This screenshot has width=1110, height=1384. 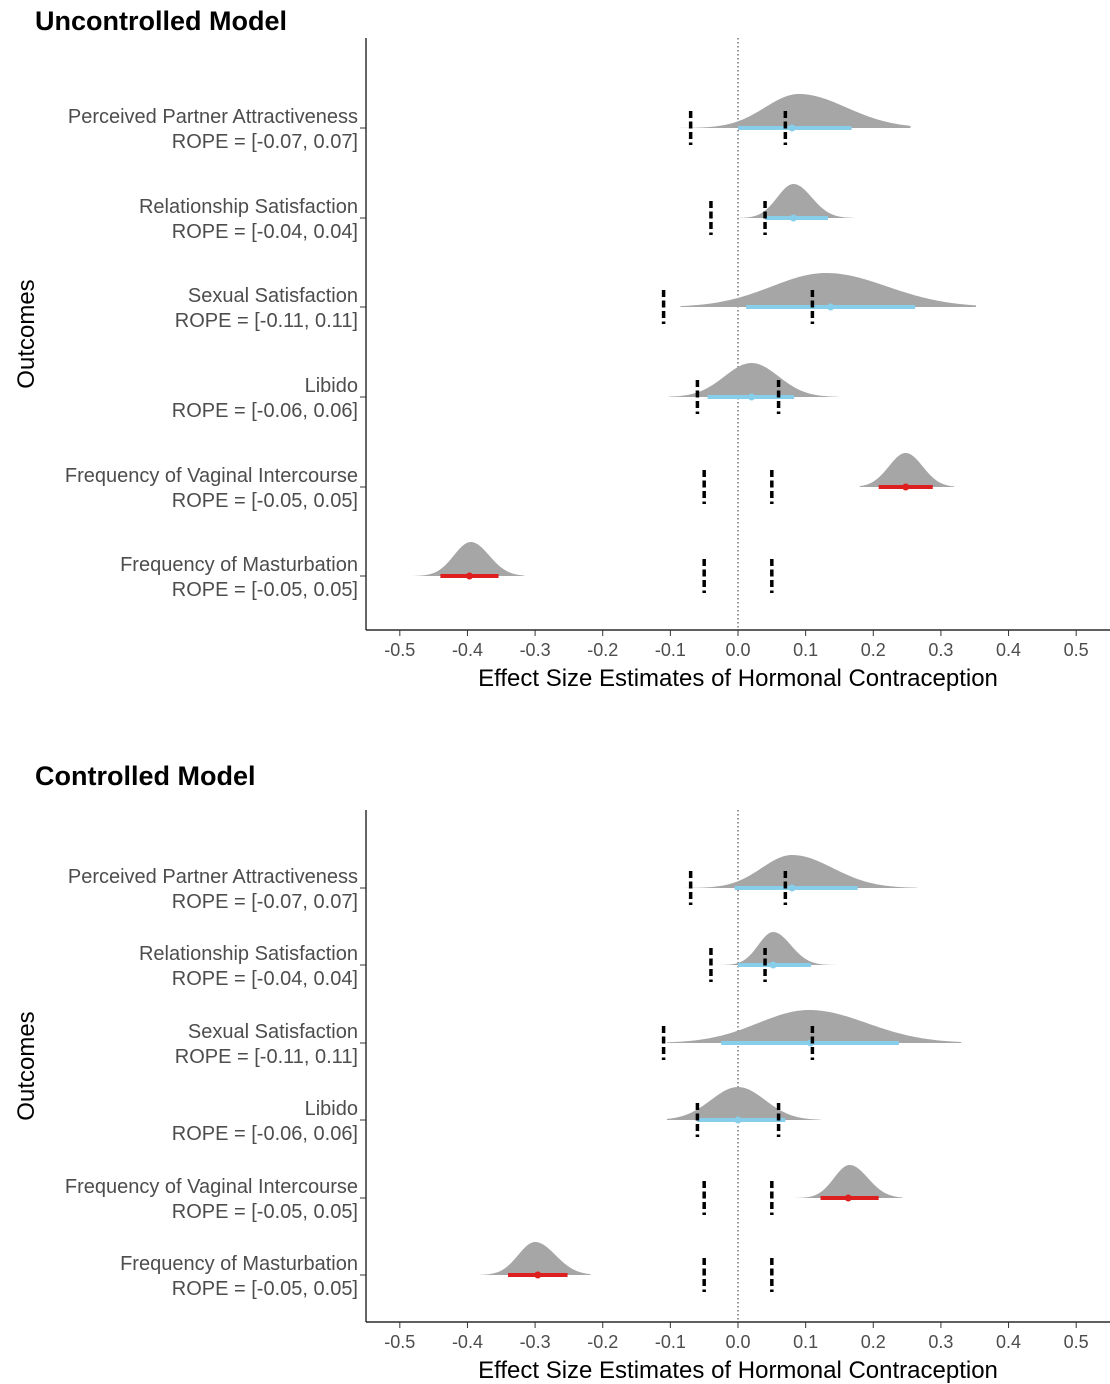 What do you see at coordinates (145, 776) in the screenshot?
I see `panel-title: Controlled Model` at bounding box center [145, 776].